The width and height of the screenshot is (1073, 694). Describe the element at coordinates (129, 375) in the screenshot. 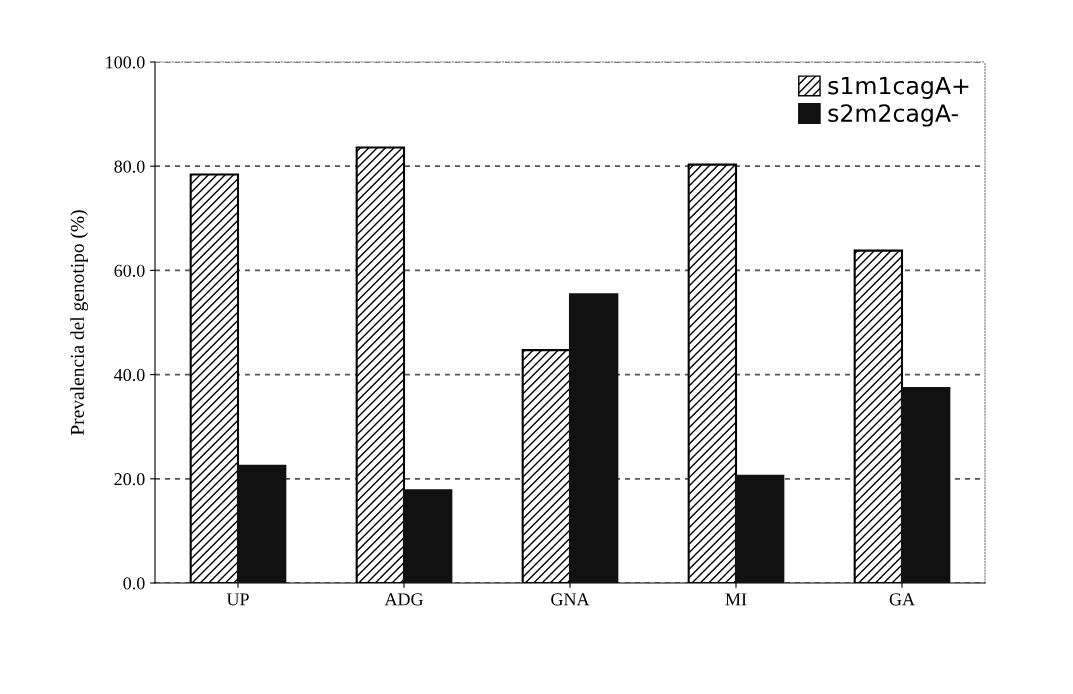

I see `y-tick-label: 40.0` at that location.